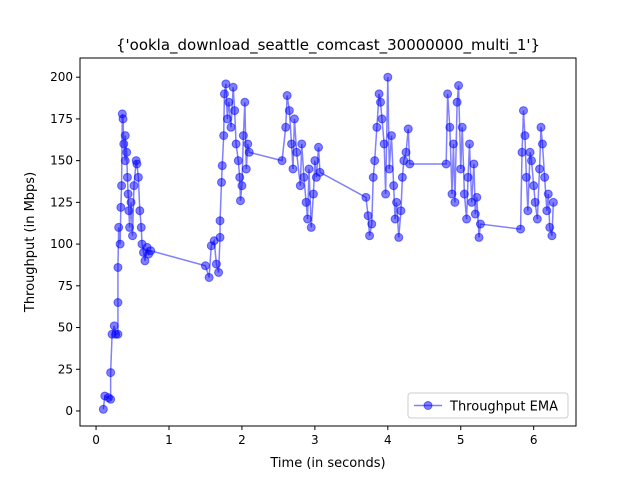  Describe the element at coordinates (169, 440) in the screenshot. I see `x-tick-label: 1` at that location.